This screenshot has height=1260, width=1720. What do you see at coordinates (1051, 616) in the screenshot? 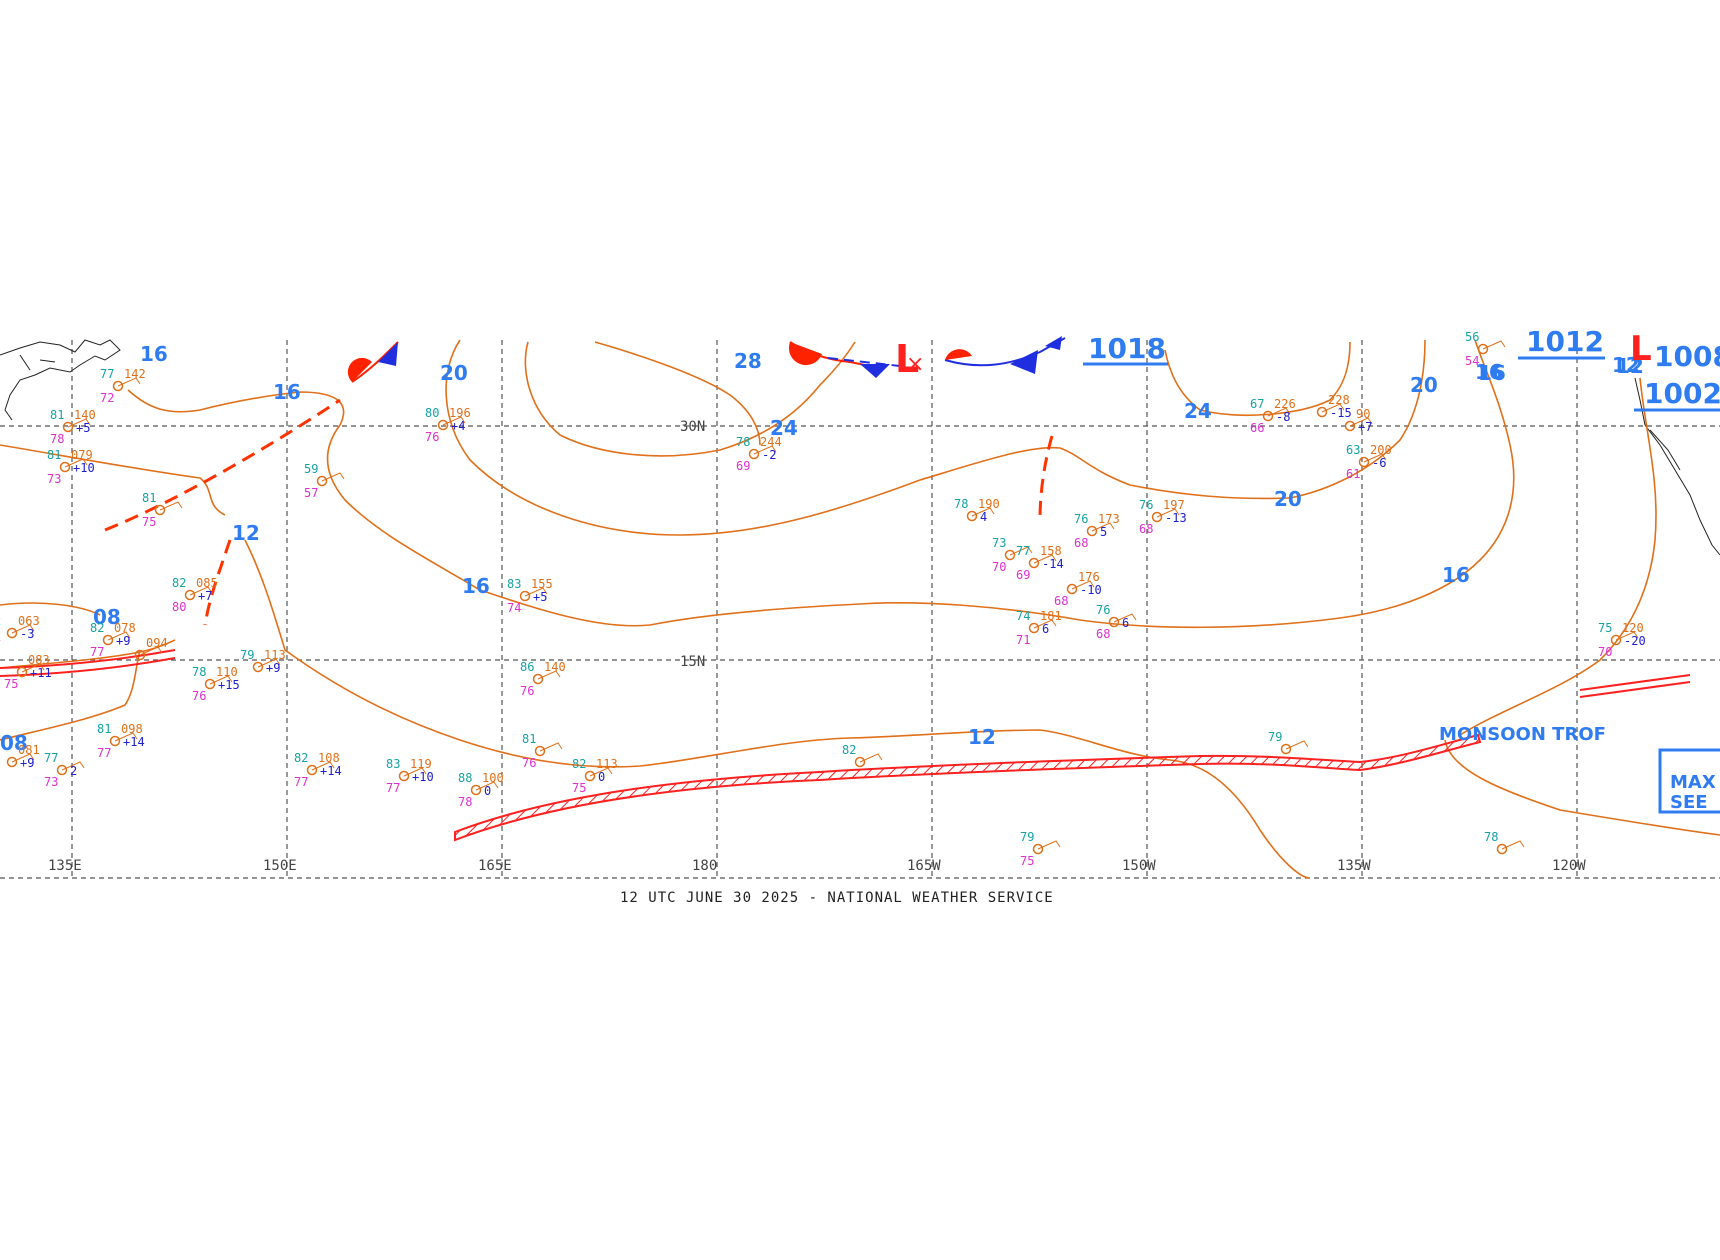
I see `station-height: 181` at bounding box center [1051, 616].